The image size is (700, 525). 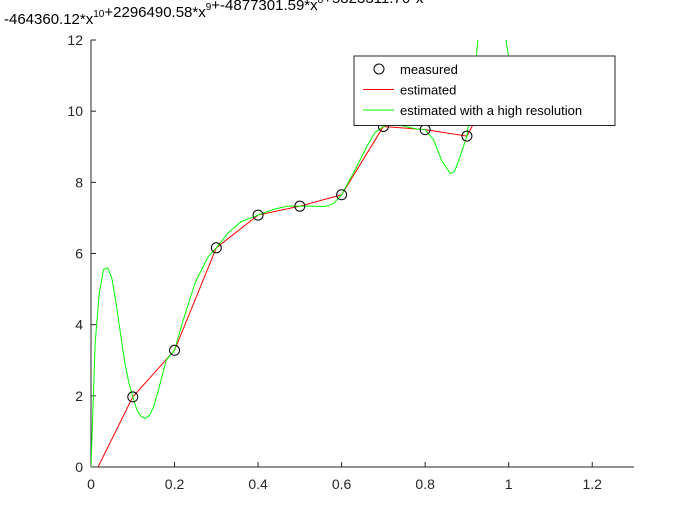 What do you see at coordinates (79, 254) in the screenshot?
I see `y-tick-label: 6` at bounding box center [79, 254].